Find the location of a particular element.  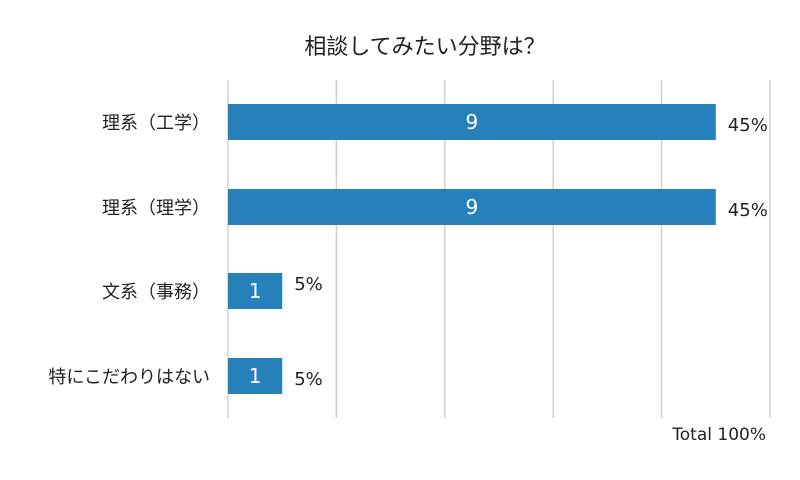

category-label: 理系（工学） is located at coordinates (156, 123).